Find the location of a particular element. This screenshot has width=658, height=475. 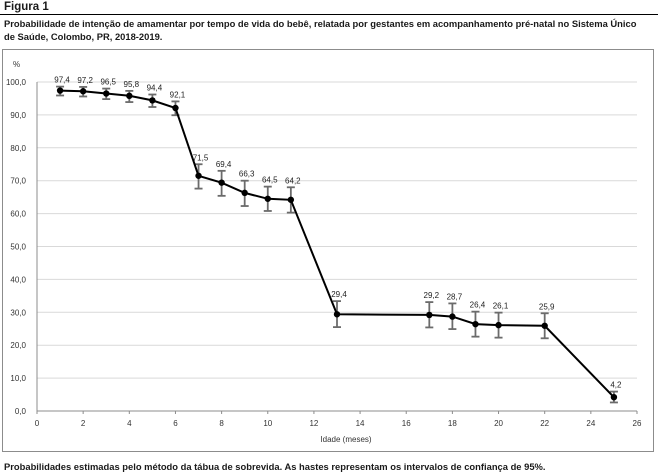

y-axis-title: % is located at coordinates (16, 64).